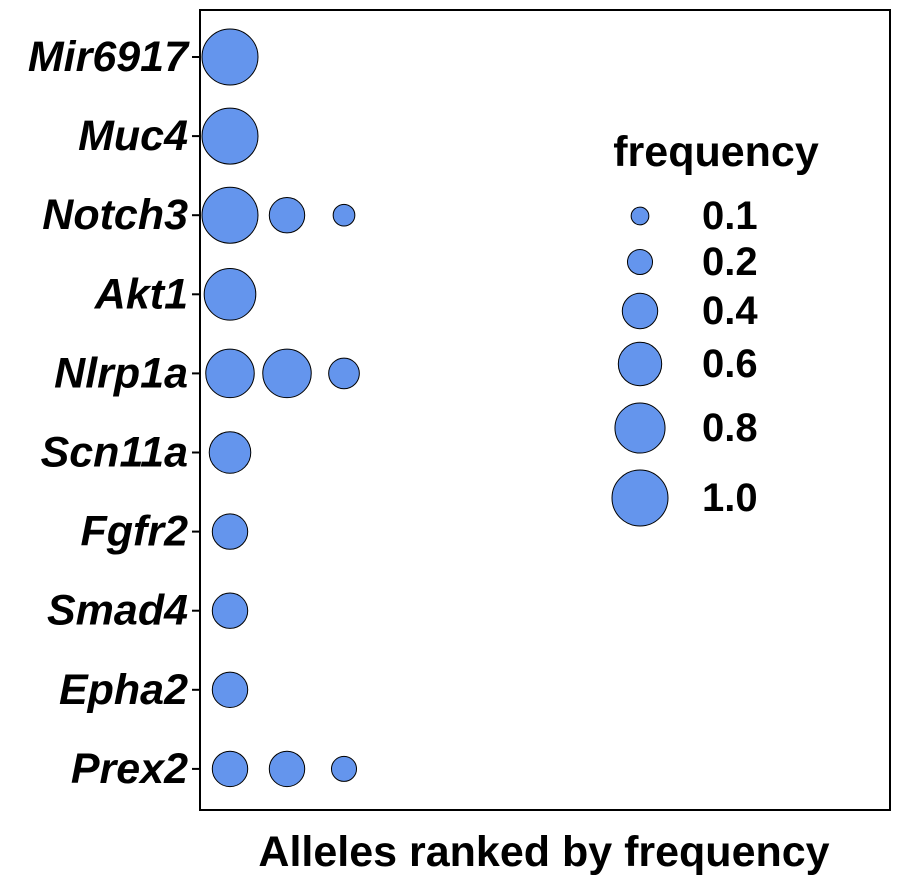 Image resolution: width=900 pixels, height=891 pixels. What do you see at coordinates (543, 852) in the screenshot?
I see `x-axis-title: Alleles ranked by frequency` at bounding box center [543, 852].